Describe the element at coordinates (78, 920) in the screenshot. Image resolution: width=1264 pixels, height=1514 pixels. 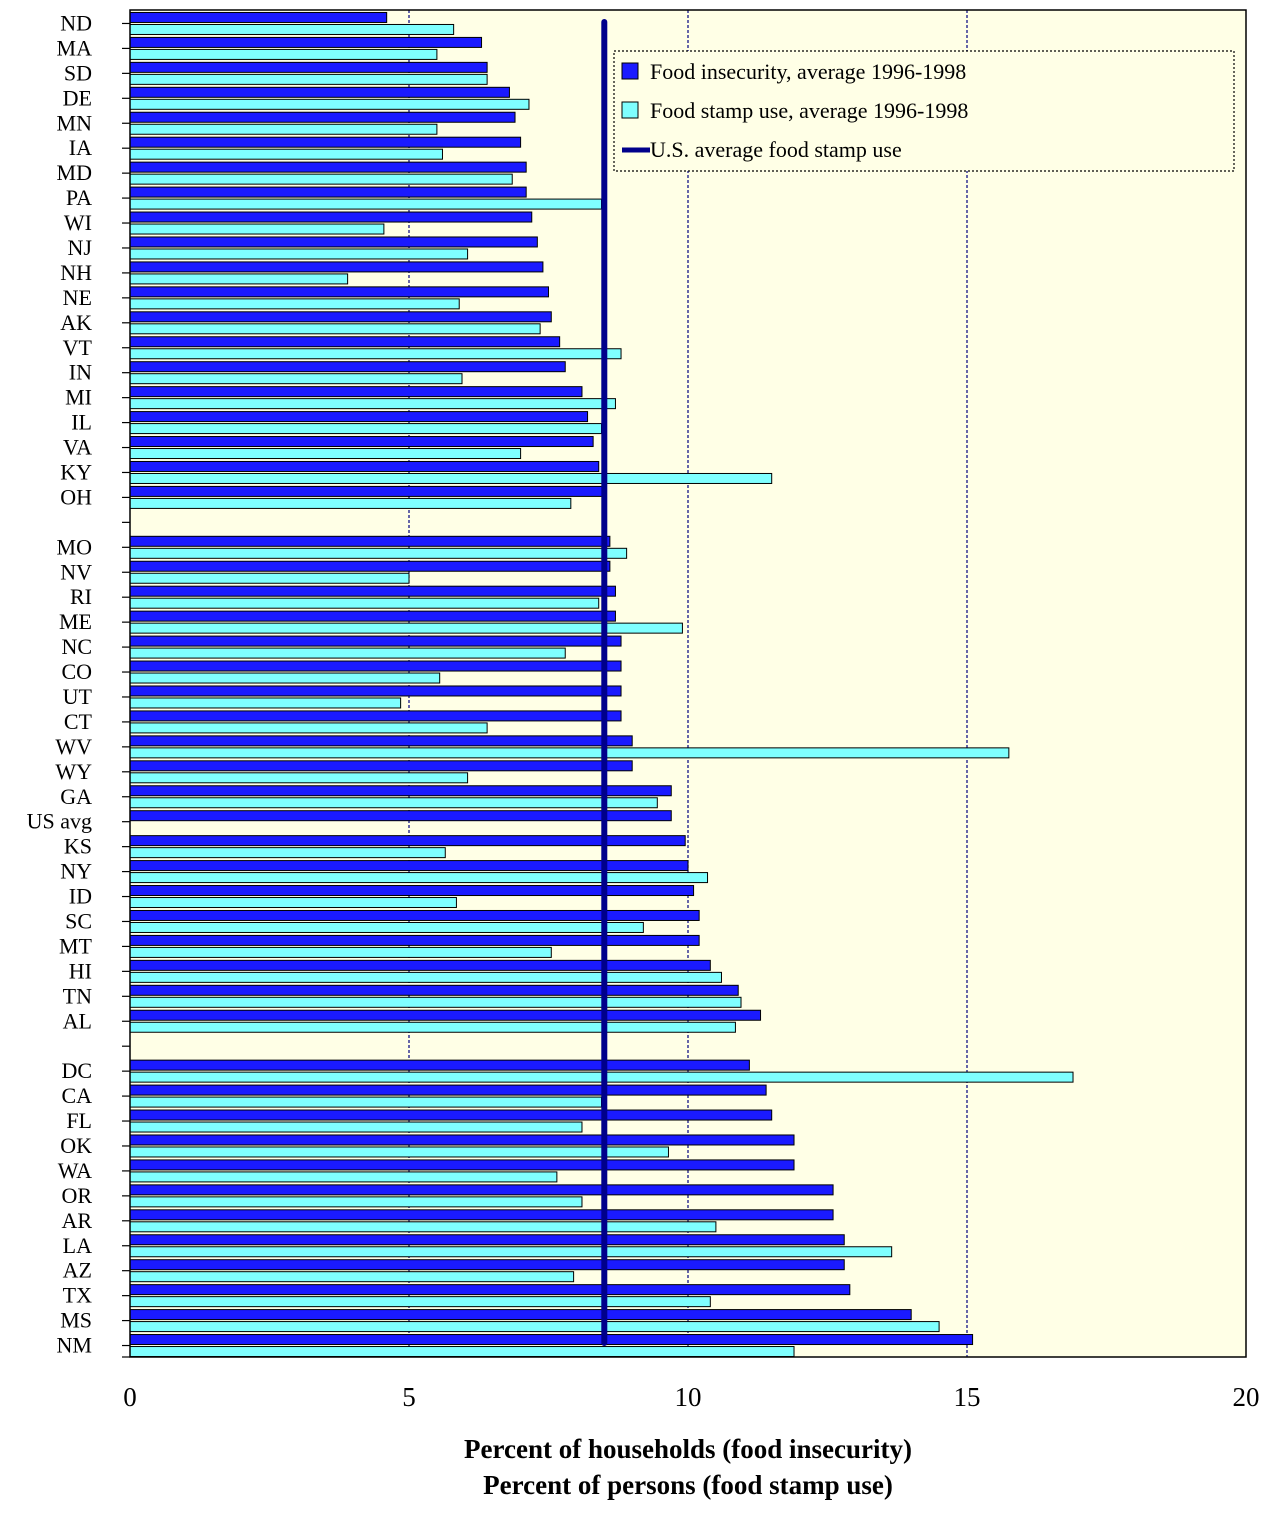
I see `category-label: SC` at that location.